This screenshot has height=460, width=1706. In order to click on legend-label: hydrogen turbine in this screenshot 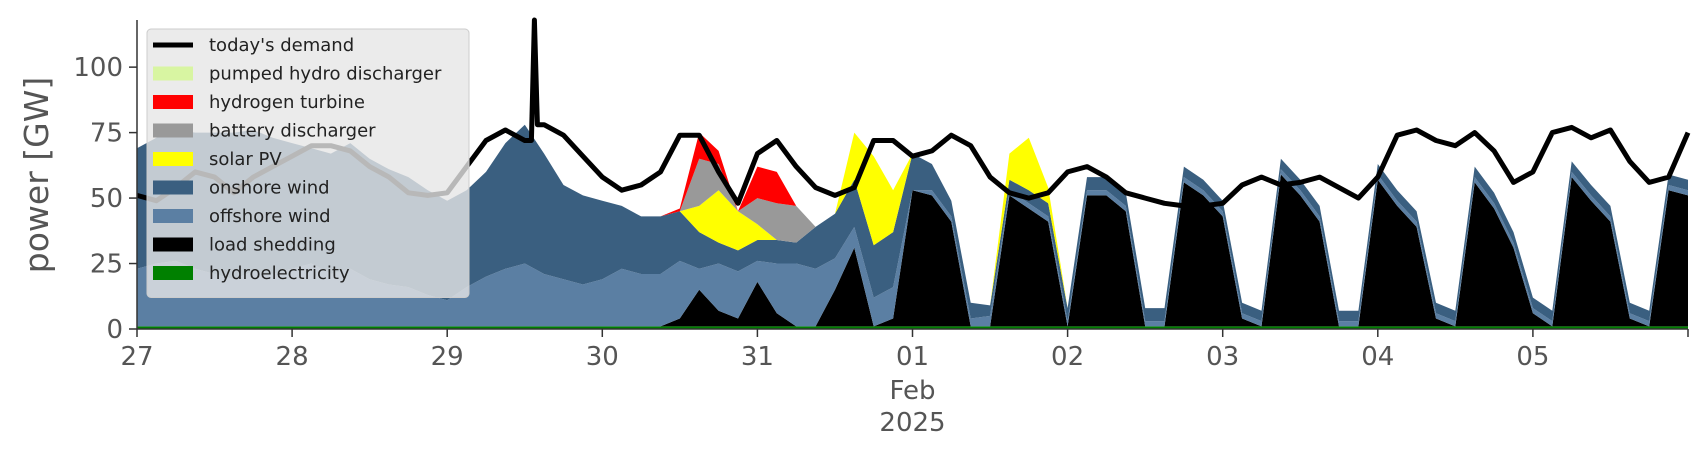, I will do `click(287, 102)`.